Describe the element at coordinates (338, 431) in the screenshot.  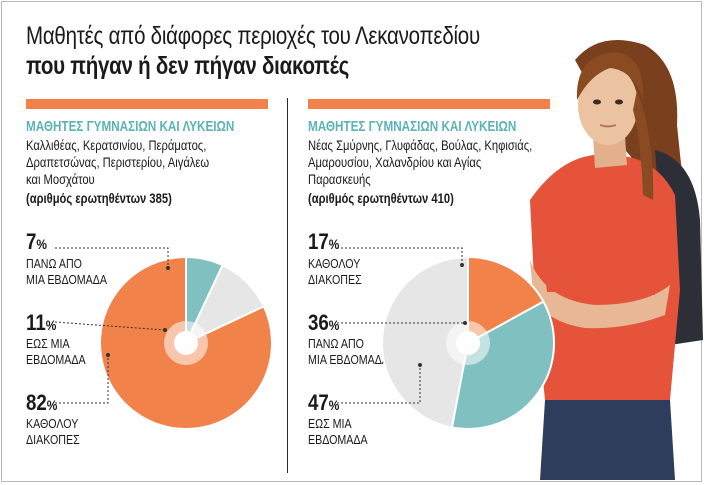
I see `right-slice-2-label: ΕΩΣ ΜΙΑ ΕΒΔΟΜΑΔΑ` at that location.